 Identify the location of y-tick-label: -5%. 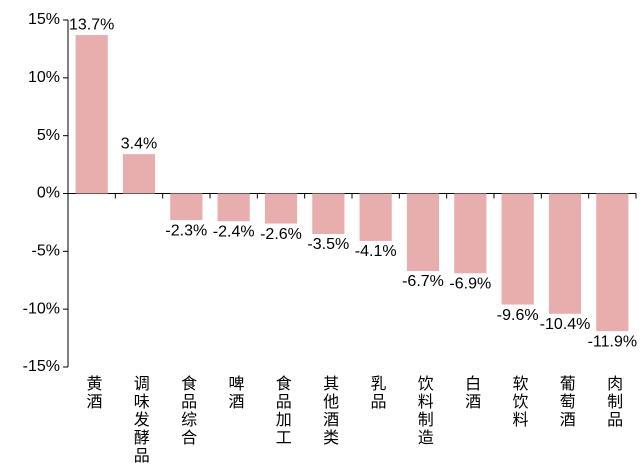
(46, 251).